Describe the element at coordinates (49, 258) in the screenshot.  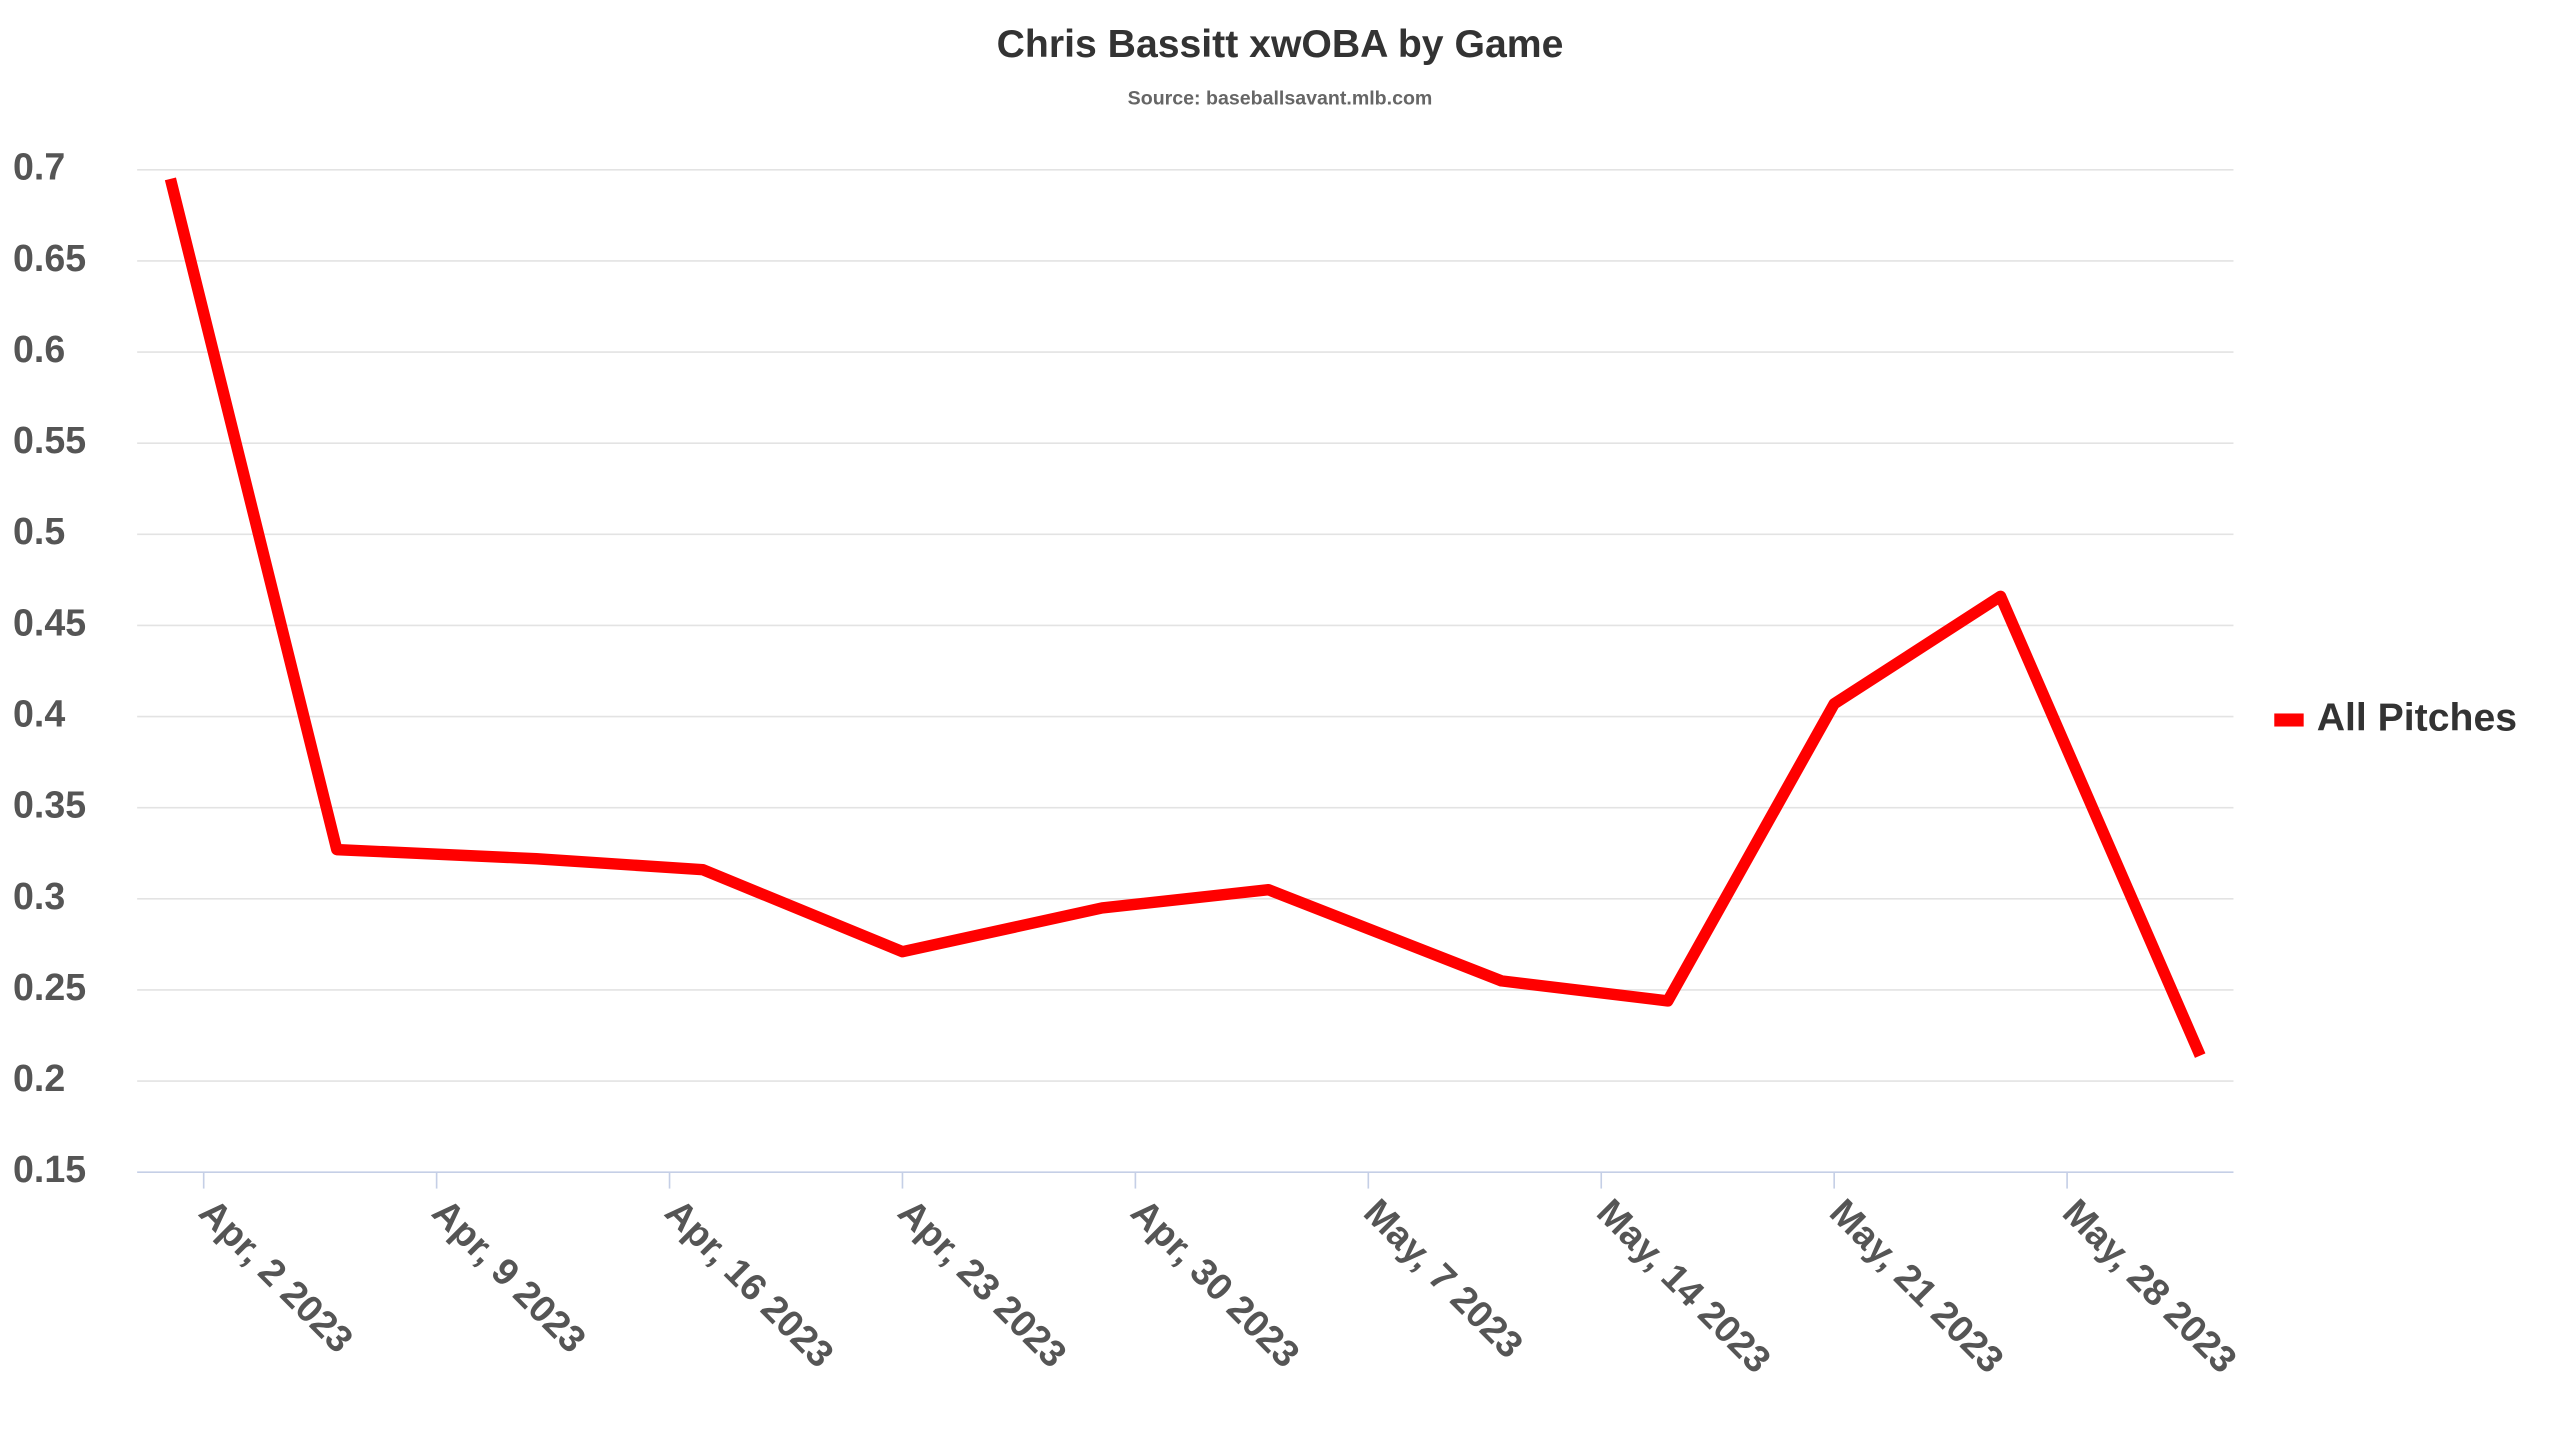
I see `y-tick-label: 0.65` at that location.